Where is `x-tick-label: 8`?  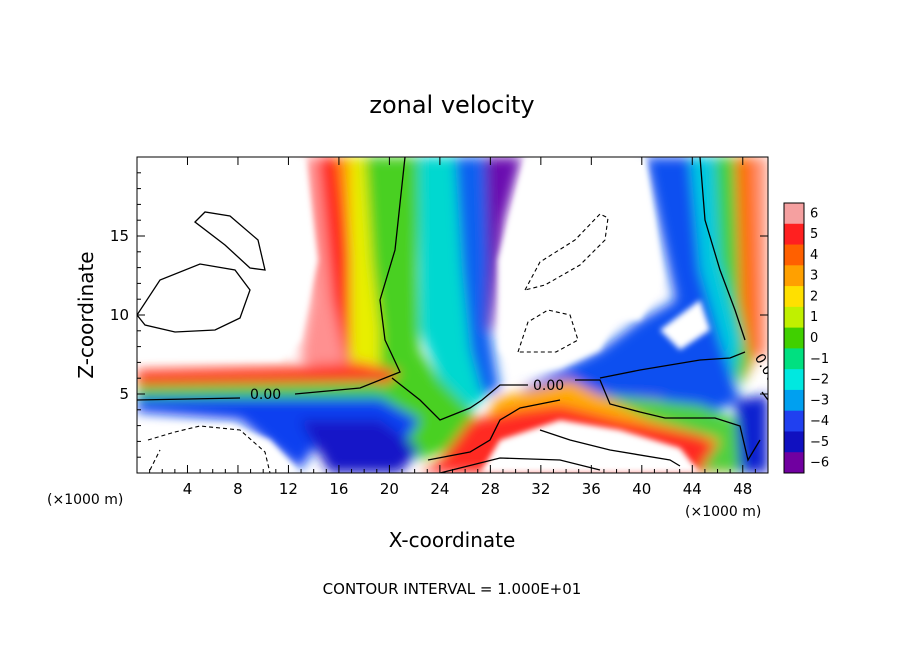 x-tick-label: 8 is located at coordinates (238, 489).